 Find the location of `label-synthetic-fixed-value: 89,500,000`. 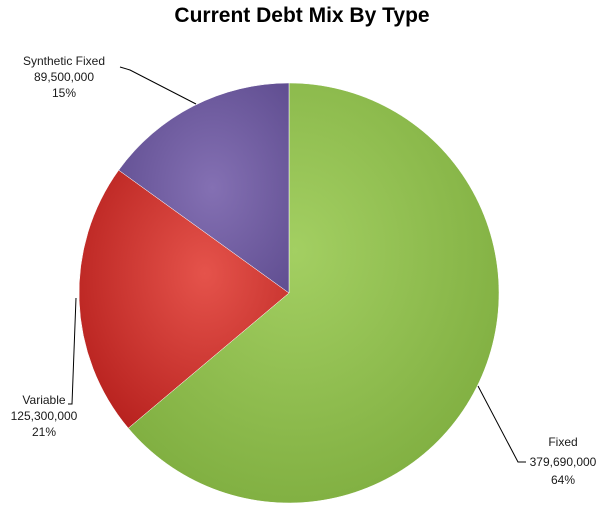

label-synthetic-fixed-value: 89,500,000 is located at coordinates (64, 77).